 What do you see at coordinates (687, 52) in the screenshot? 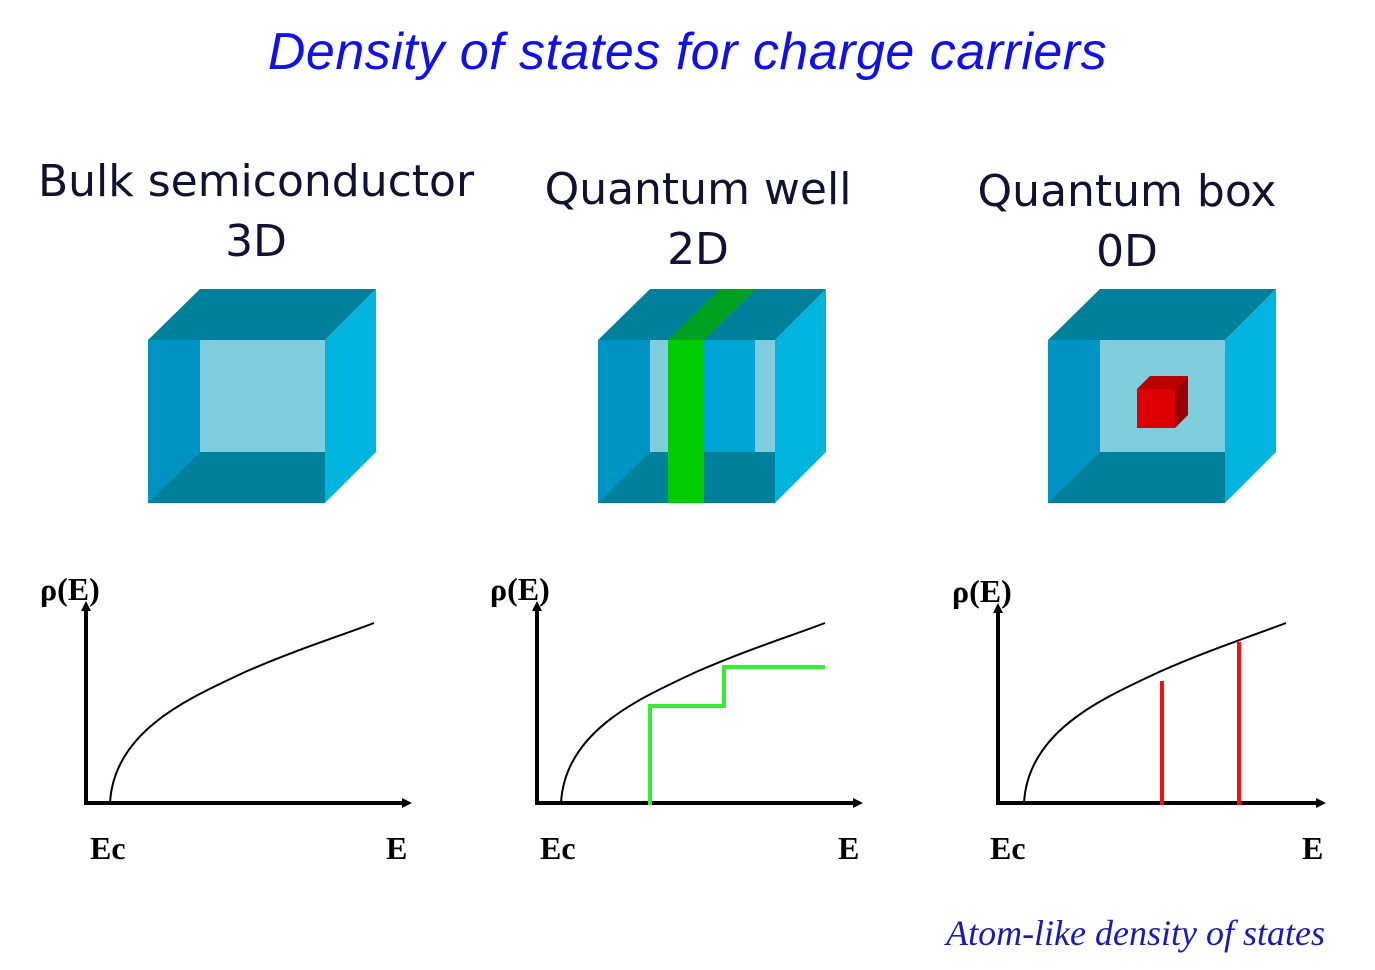
I see `page-title: Density of states for charge carriers` at bounding box center [687, 52].